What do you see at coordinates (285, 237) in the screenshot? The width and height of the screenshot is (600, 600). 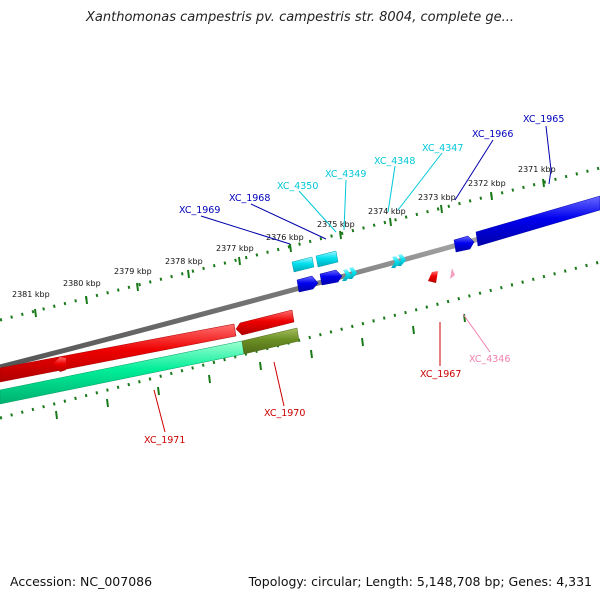 I see `tick-label: 2376 kbp` at bounding box center [285, 237].